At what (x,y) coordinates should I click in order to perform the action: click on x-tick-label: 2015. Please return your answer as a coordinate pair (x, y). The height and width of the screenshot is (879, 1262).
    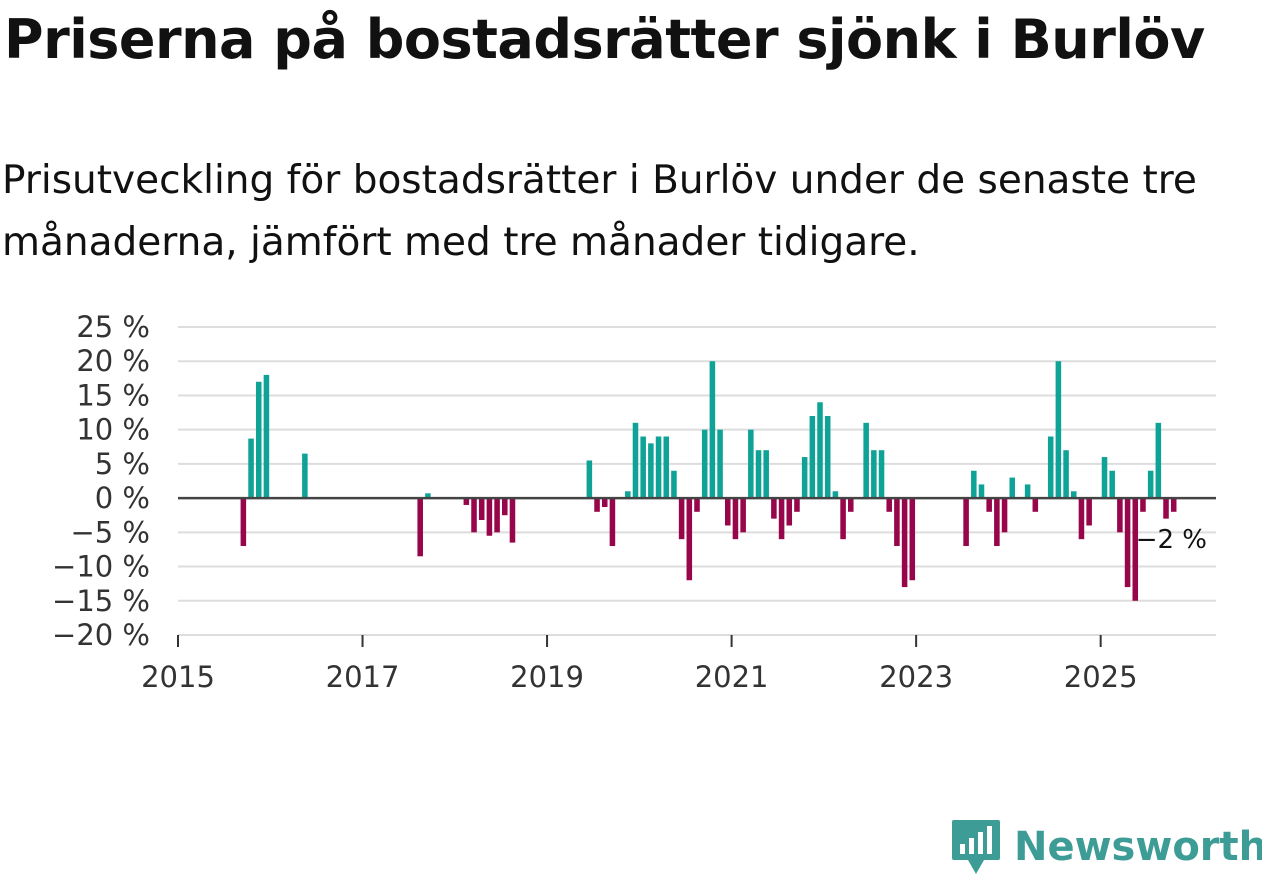
    Looking at the image, I should click on (178, 677).